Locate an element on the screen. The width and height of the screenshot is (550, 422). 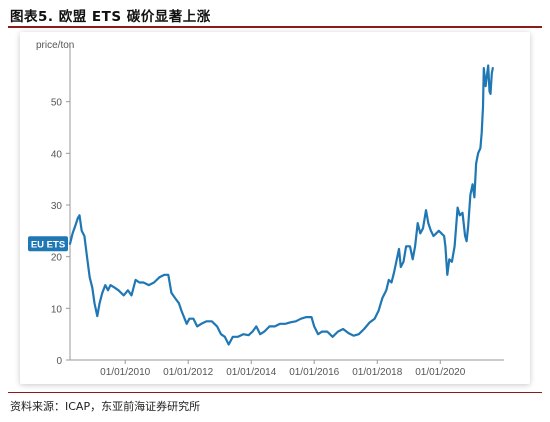
y-tick-label: 0 is located at coordinates (59, 361).